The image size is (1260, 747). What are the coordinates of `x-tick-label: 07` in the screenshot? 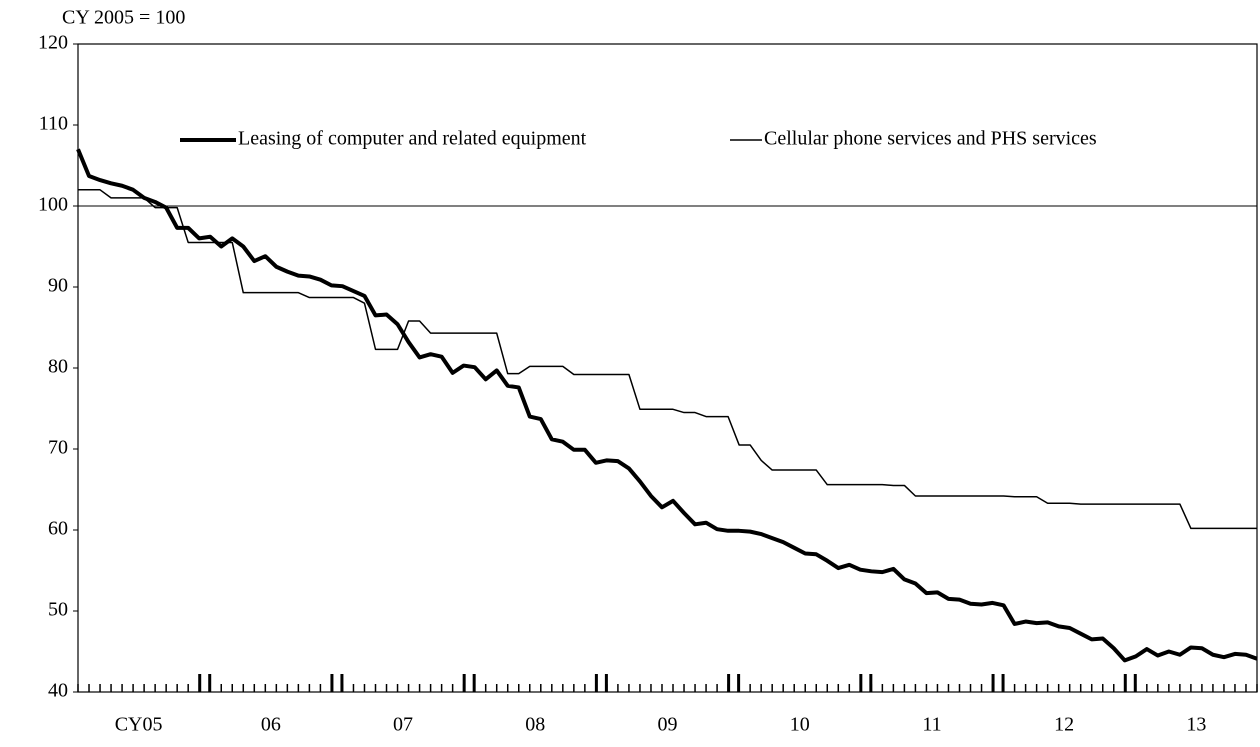 It's located at (403, 725).